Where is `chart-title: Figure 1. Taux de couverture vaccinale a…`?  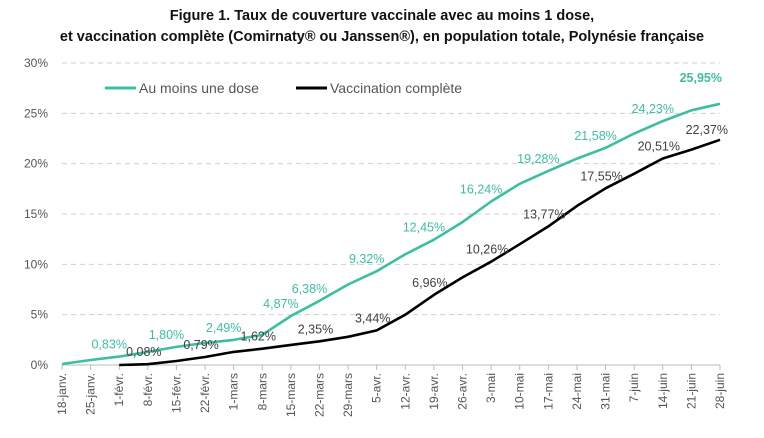 chart-title: Figure 1. Taux de couverture vaccinale a… is located at coordinates (382, 27).